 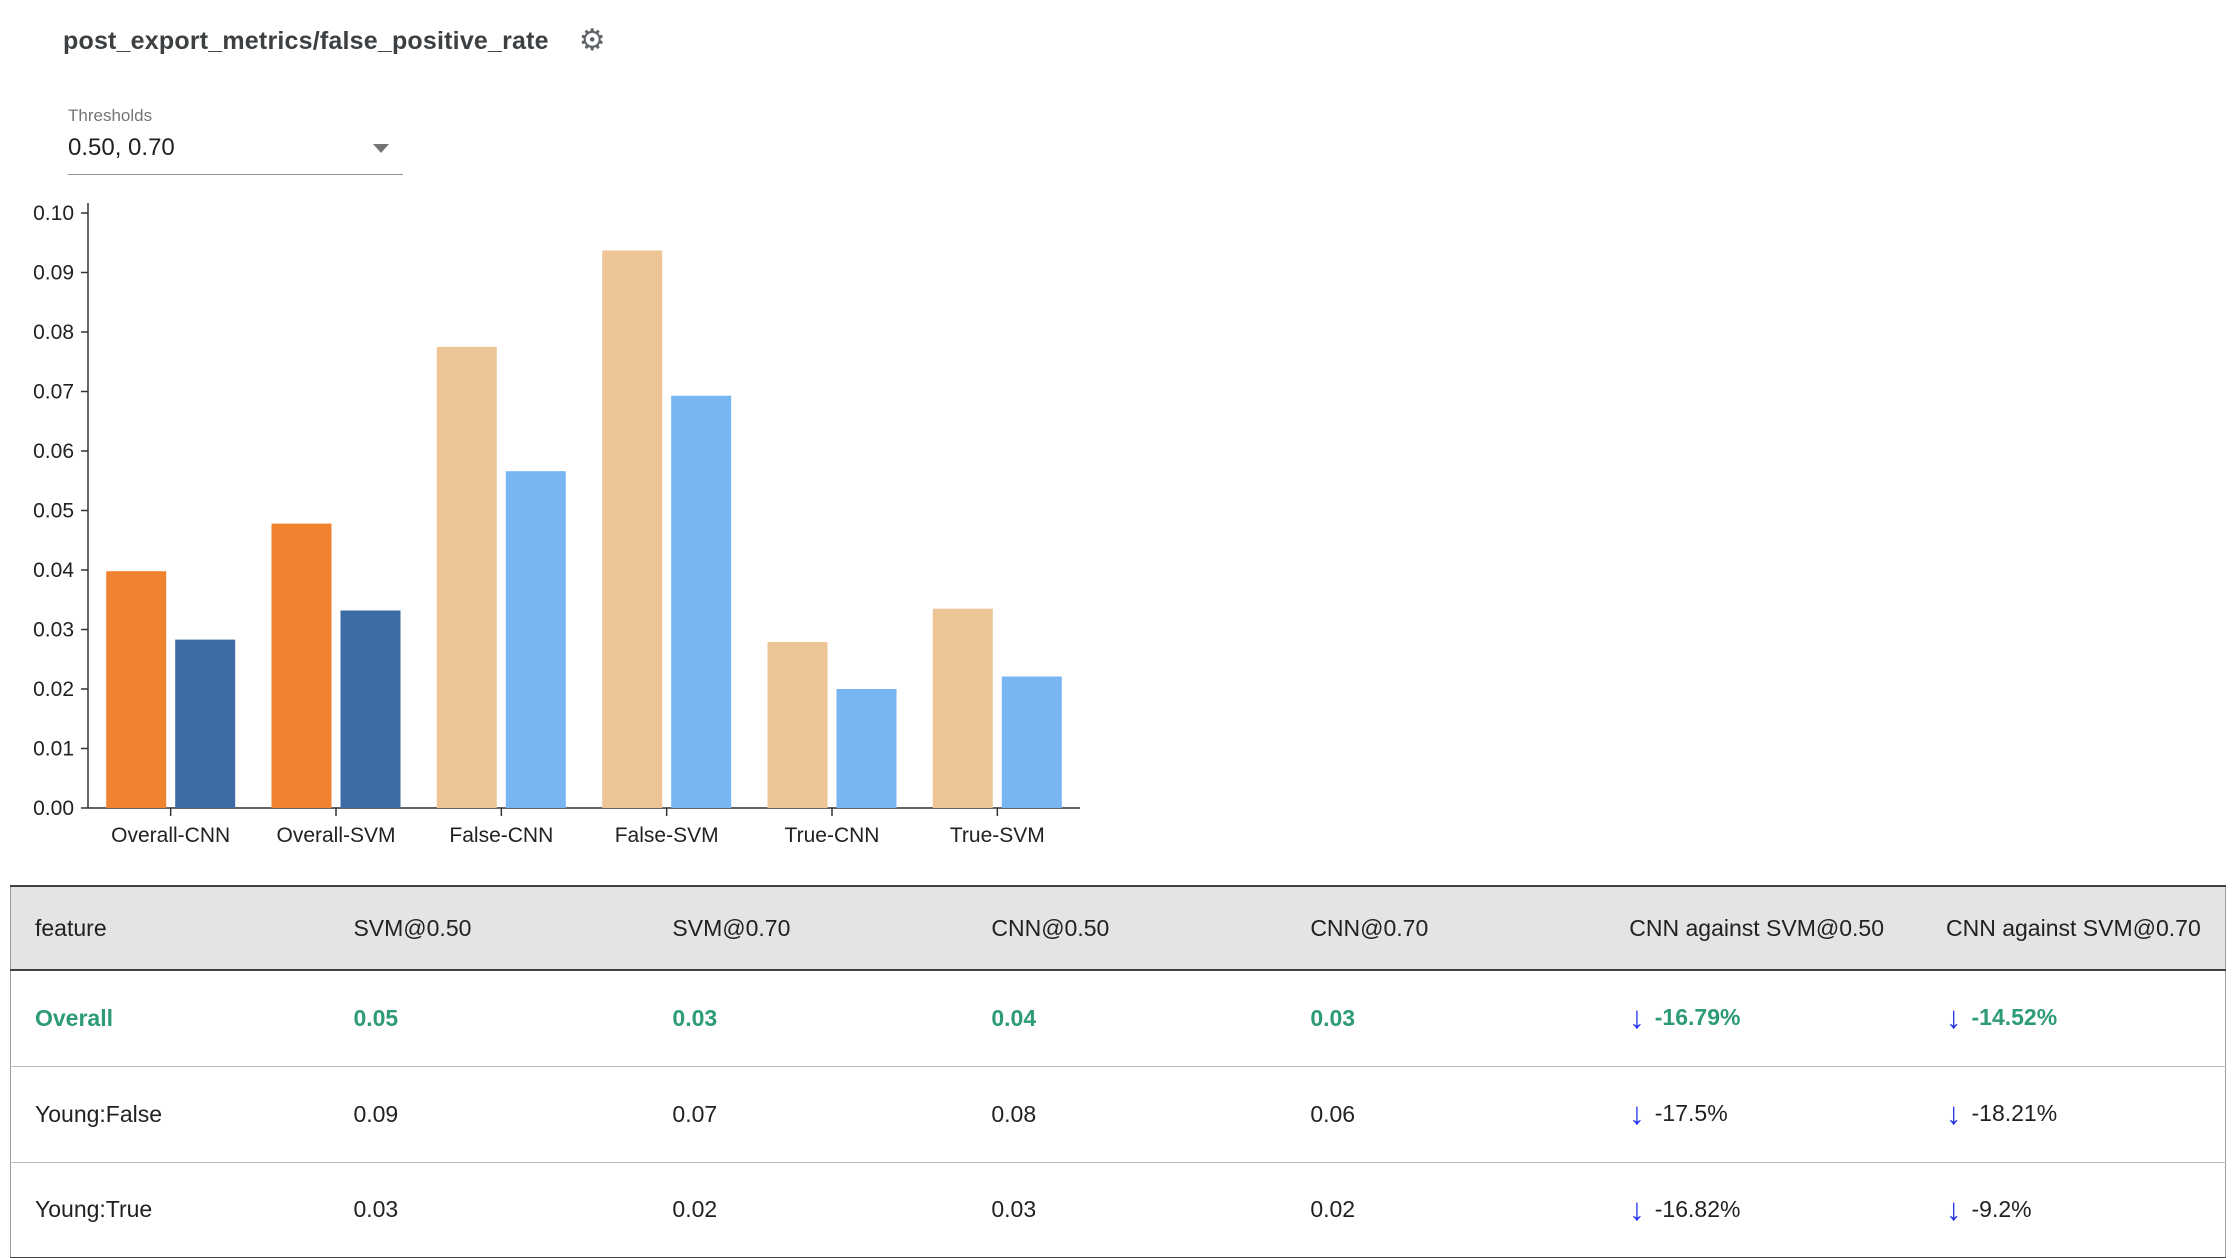 What do you see at coordinates (53, 689) in the screenshot?
I see `svg-text: 0.02` at bounding box center [53, 689].